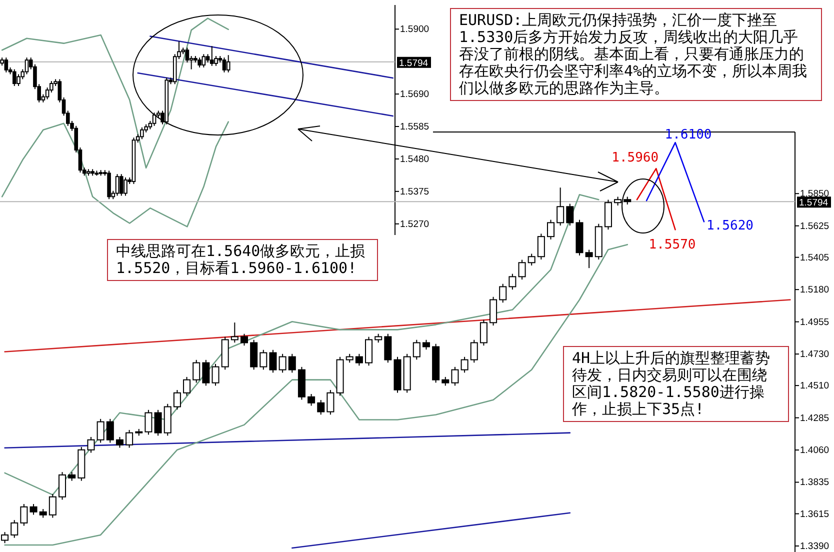 The image size is (834, 552). What do you see at coordinates (415, 126) in the screenshot?
I see `y-tick-label: 1.5585` at bounding box center [415, 126].